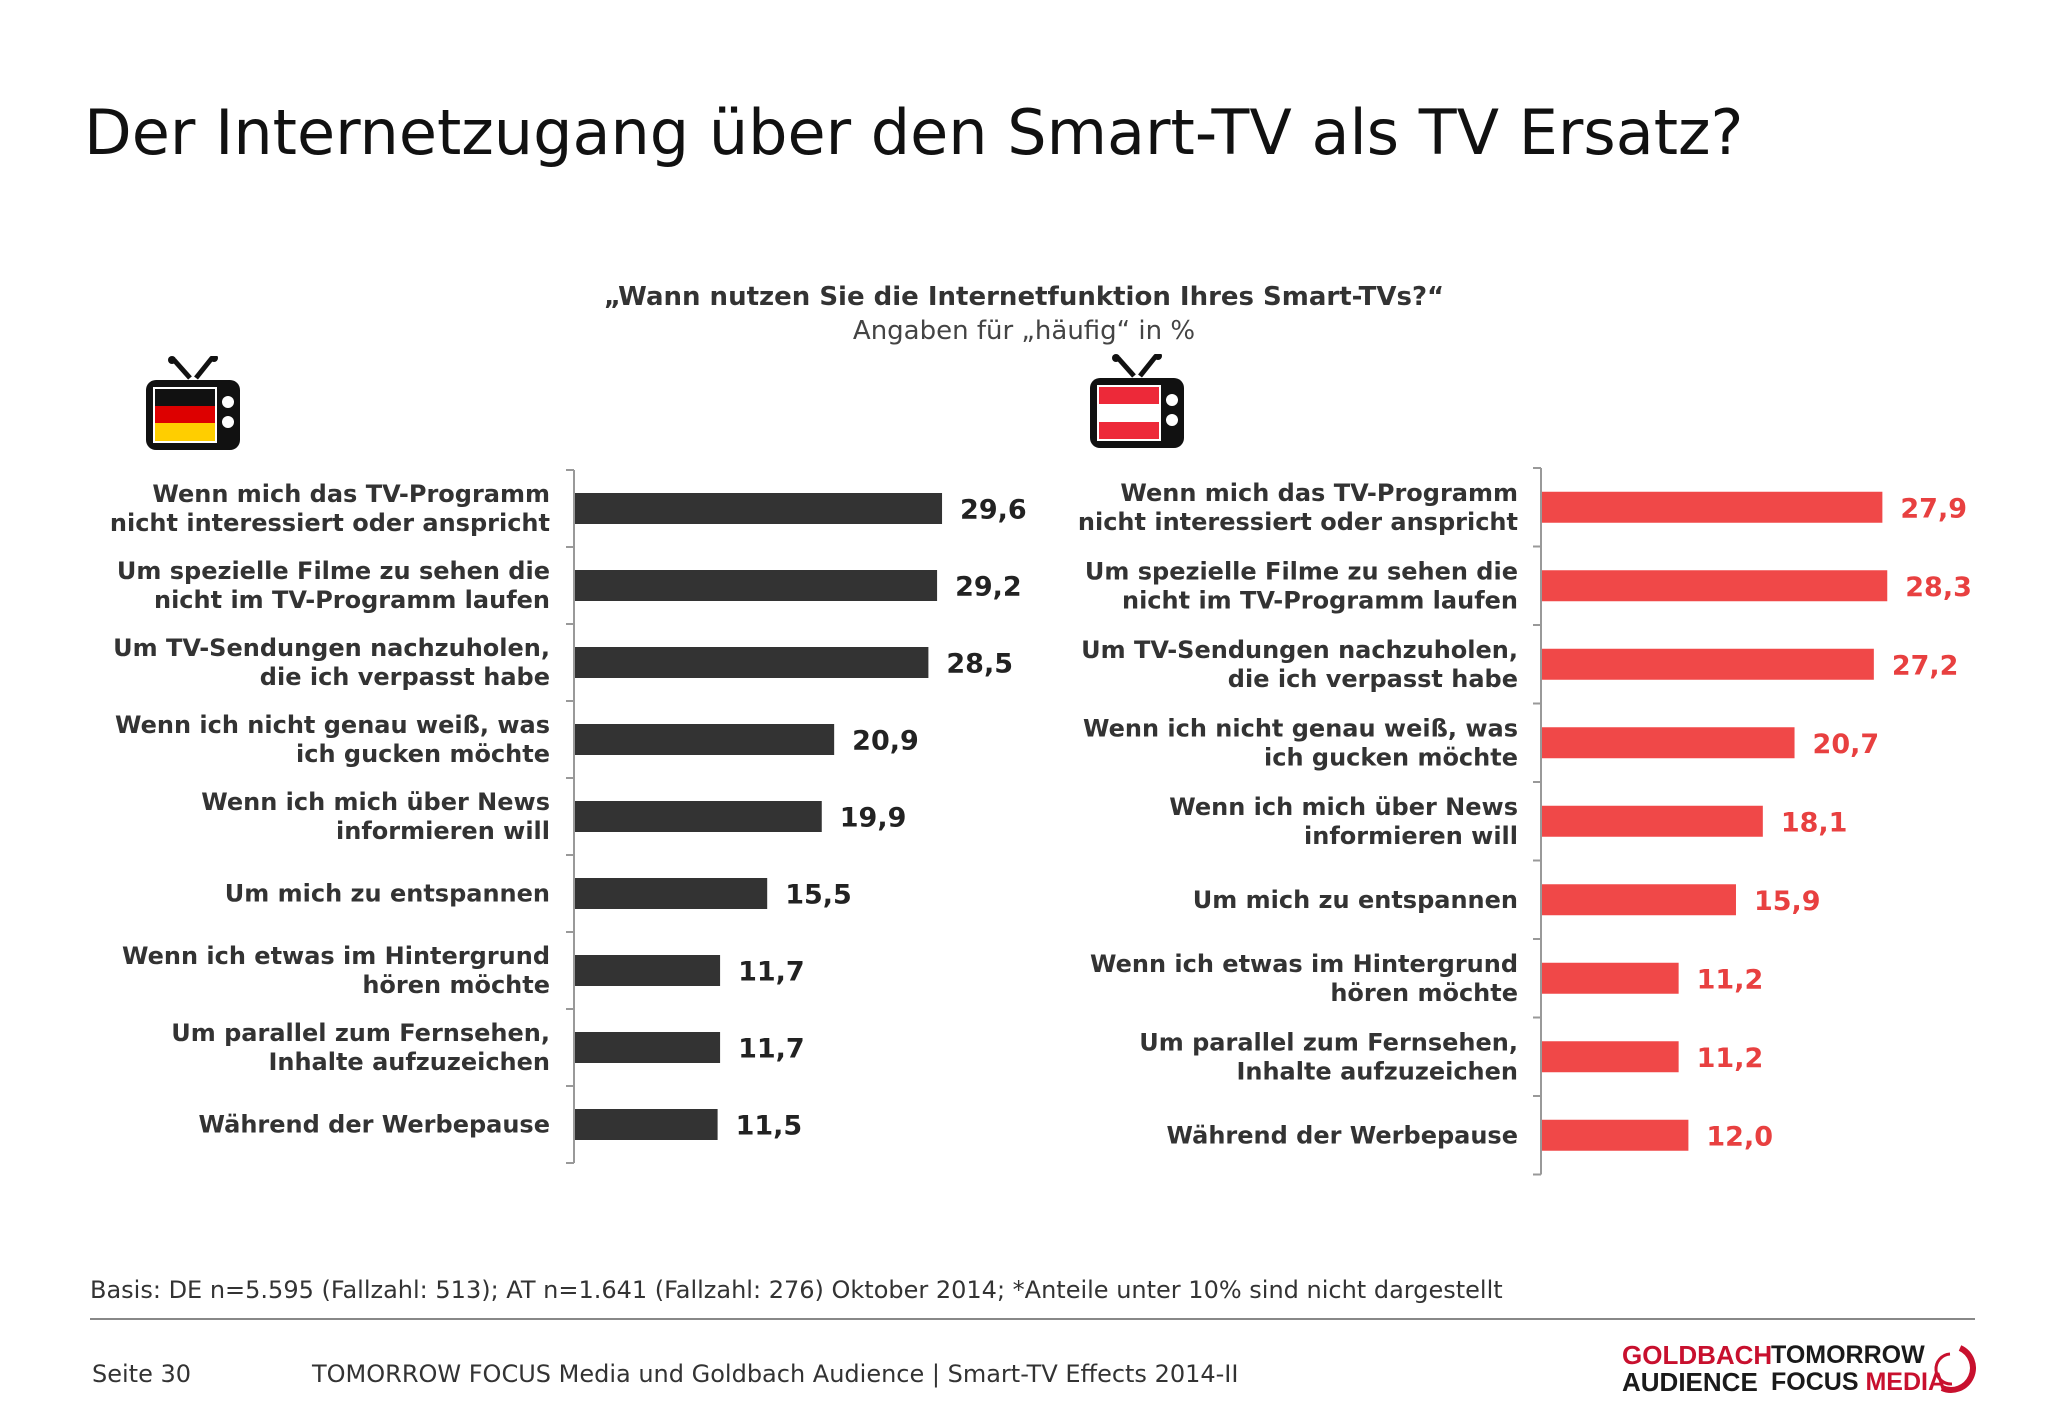 The image size is (2048, 1418). Describe the element at coordinates (142, 1374) in the screenshot. I see `page-number: Seite 30` at that location.